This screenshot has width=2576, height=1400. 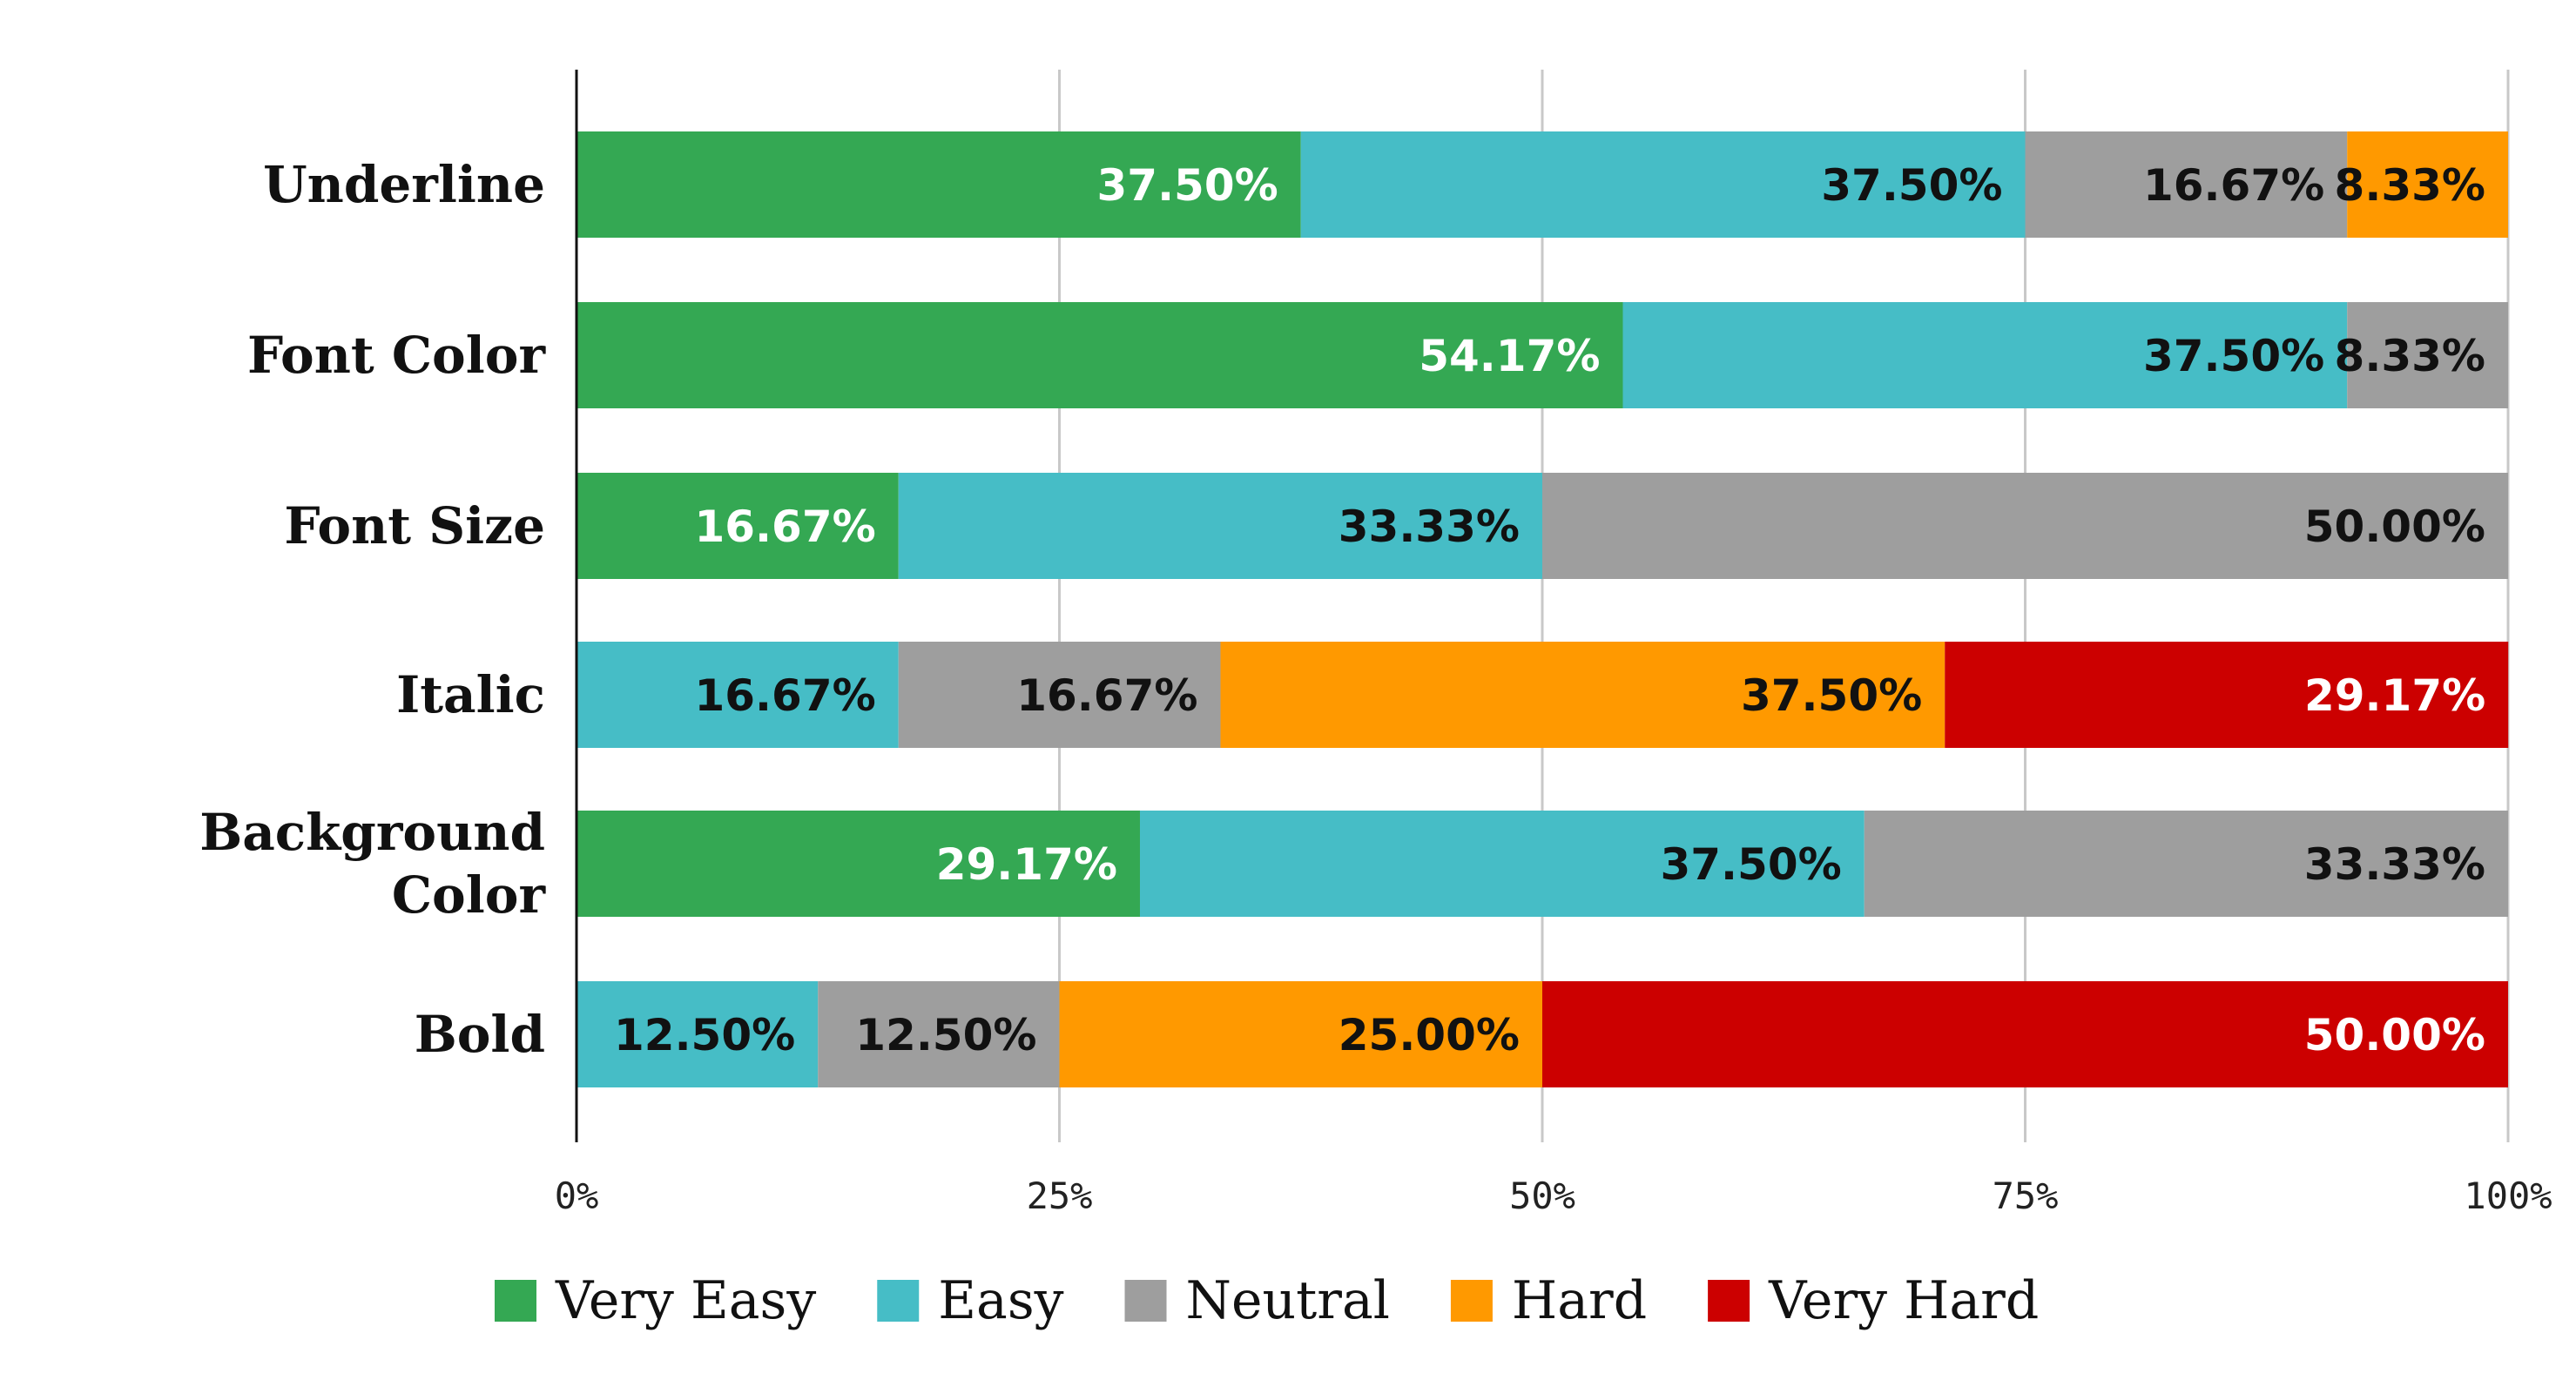 I want to click on x-tick-label: 0%, so click(x=577, y=1196).